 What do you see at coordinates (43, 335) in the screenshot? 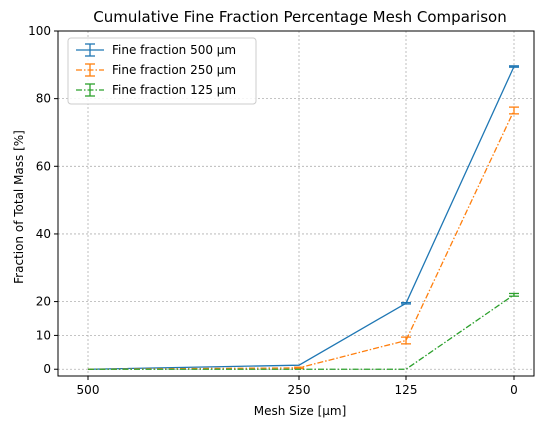
I see `y-tick-label: 10` at bounding box center [43, 335].